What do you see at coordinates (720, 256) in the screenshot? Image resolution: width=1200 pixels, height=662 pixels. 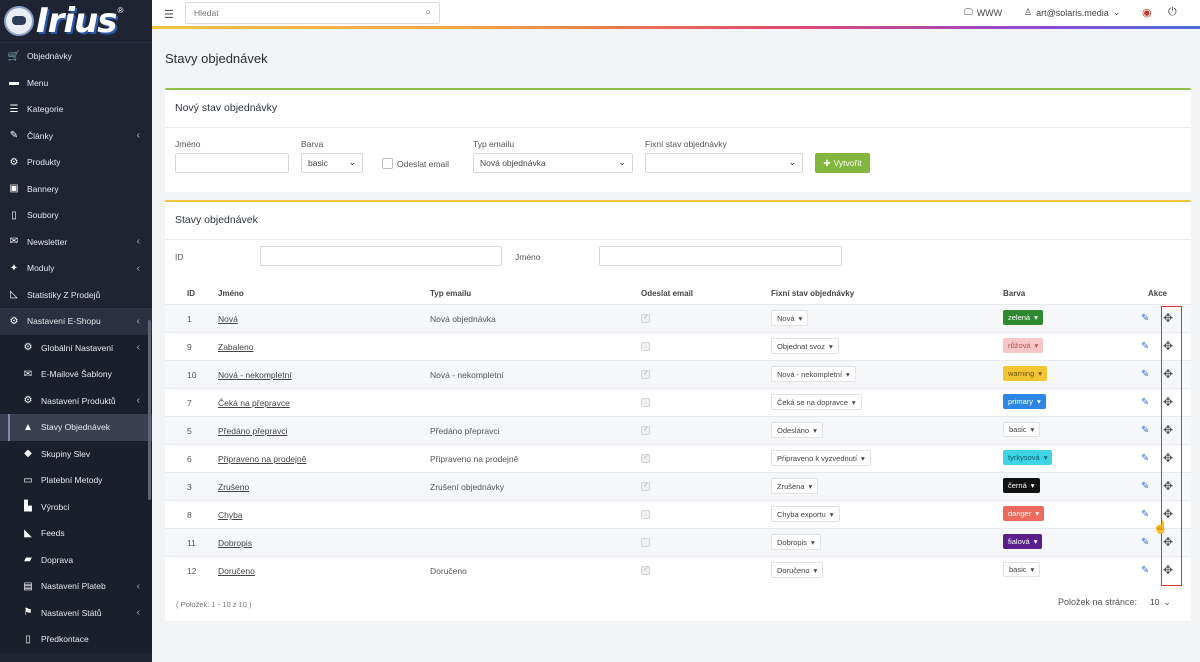 I see `filter-name-input` at bounding box center [720, 256].